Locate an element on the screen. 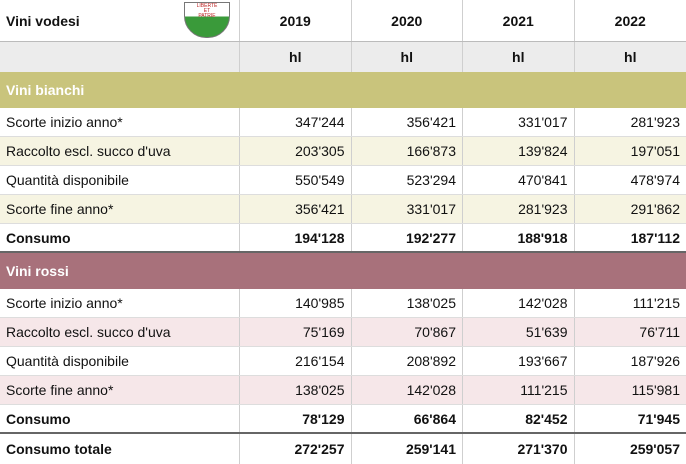  header-cell is located at coordinates (120, 57).